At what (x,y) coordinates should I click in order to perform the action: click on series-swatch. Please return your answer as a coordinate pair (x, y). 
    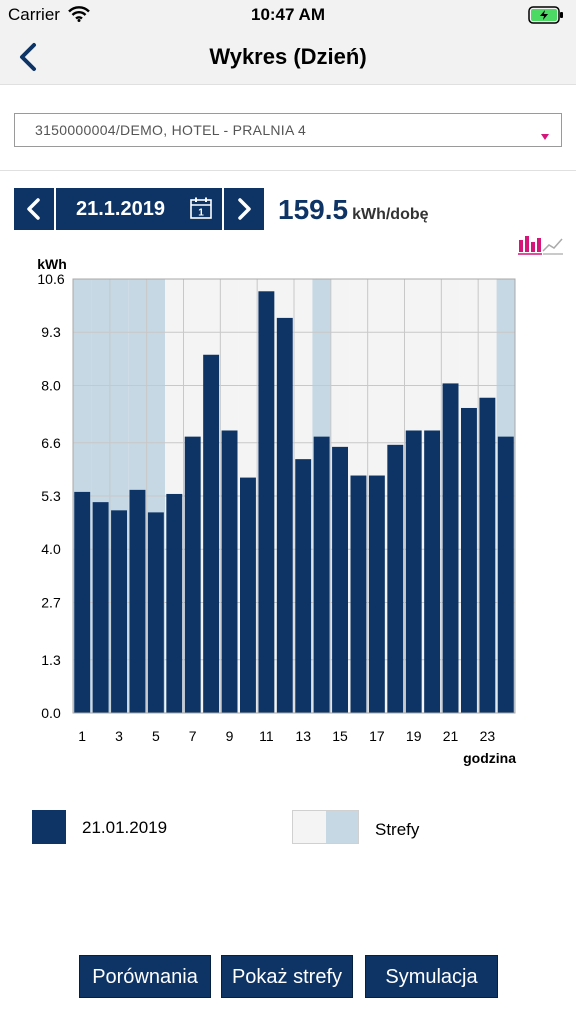
    Looking at the image, I should click on (49, 827).